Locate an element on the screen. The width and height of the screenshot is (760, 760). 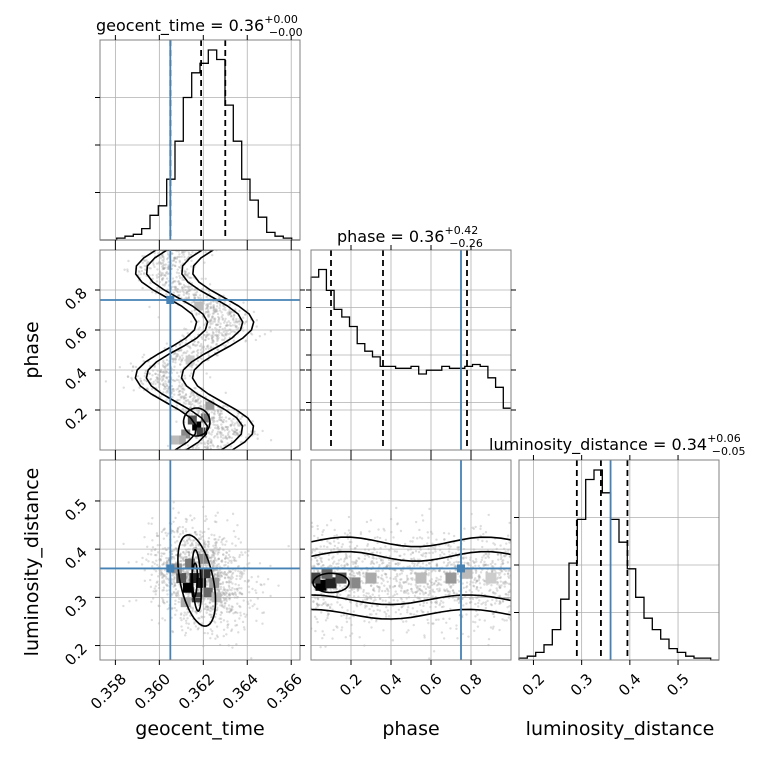
y-tick-label: 0.2 is located at coordinates (76, 655).